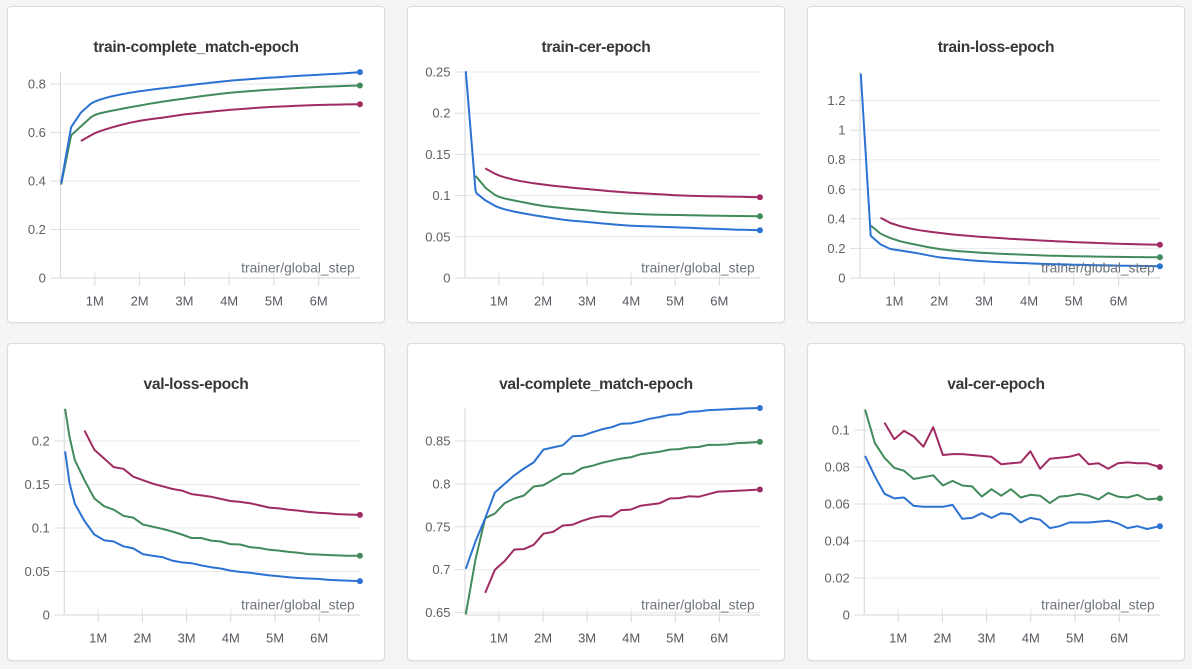  Describe the element at coordinates (195, 47) in the screenshot. I see `svg-text: train-complete_match-epoch` at that location.